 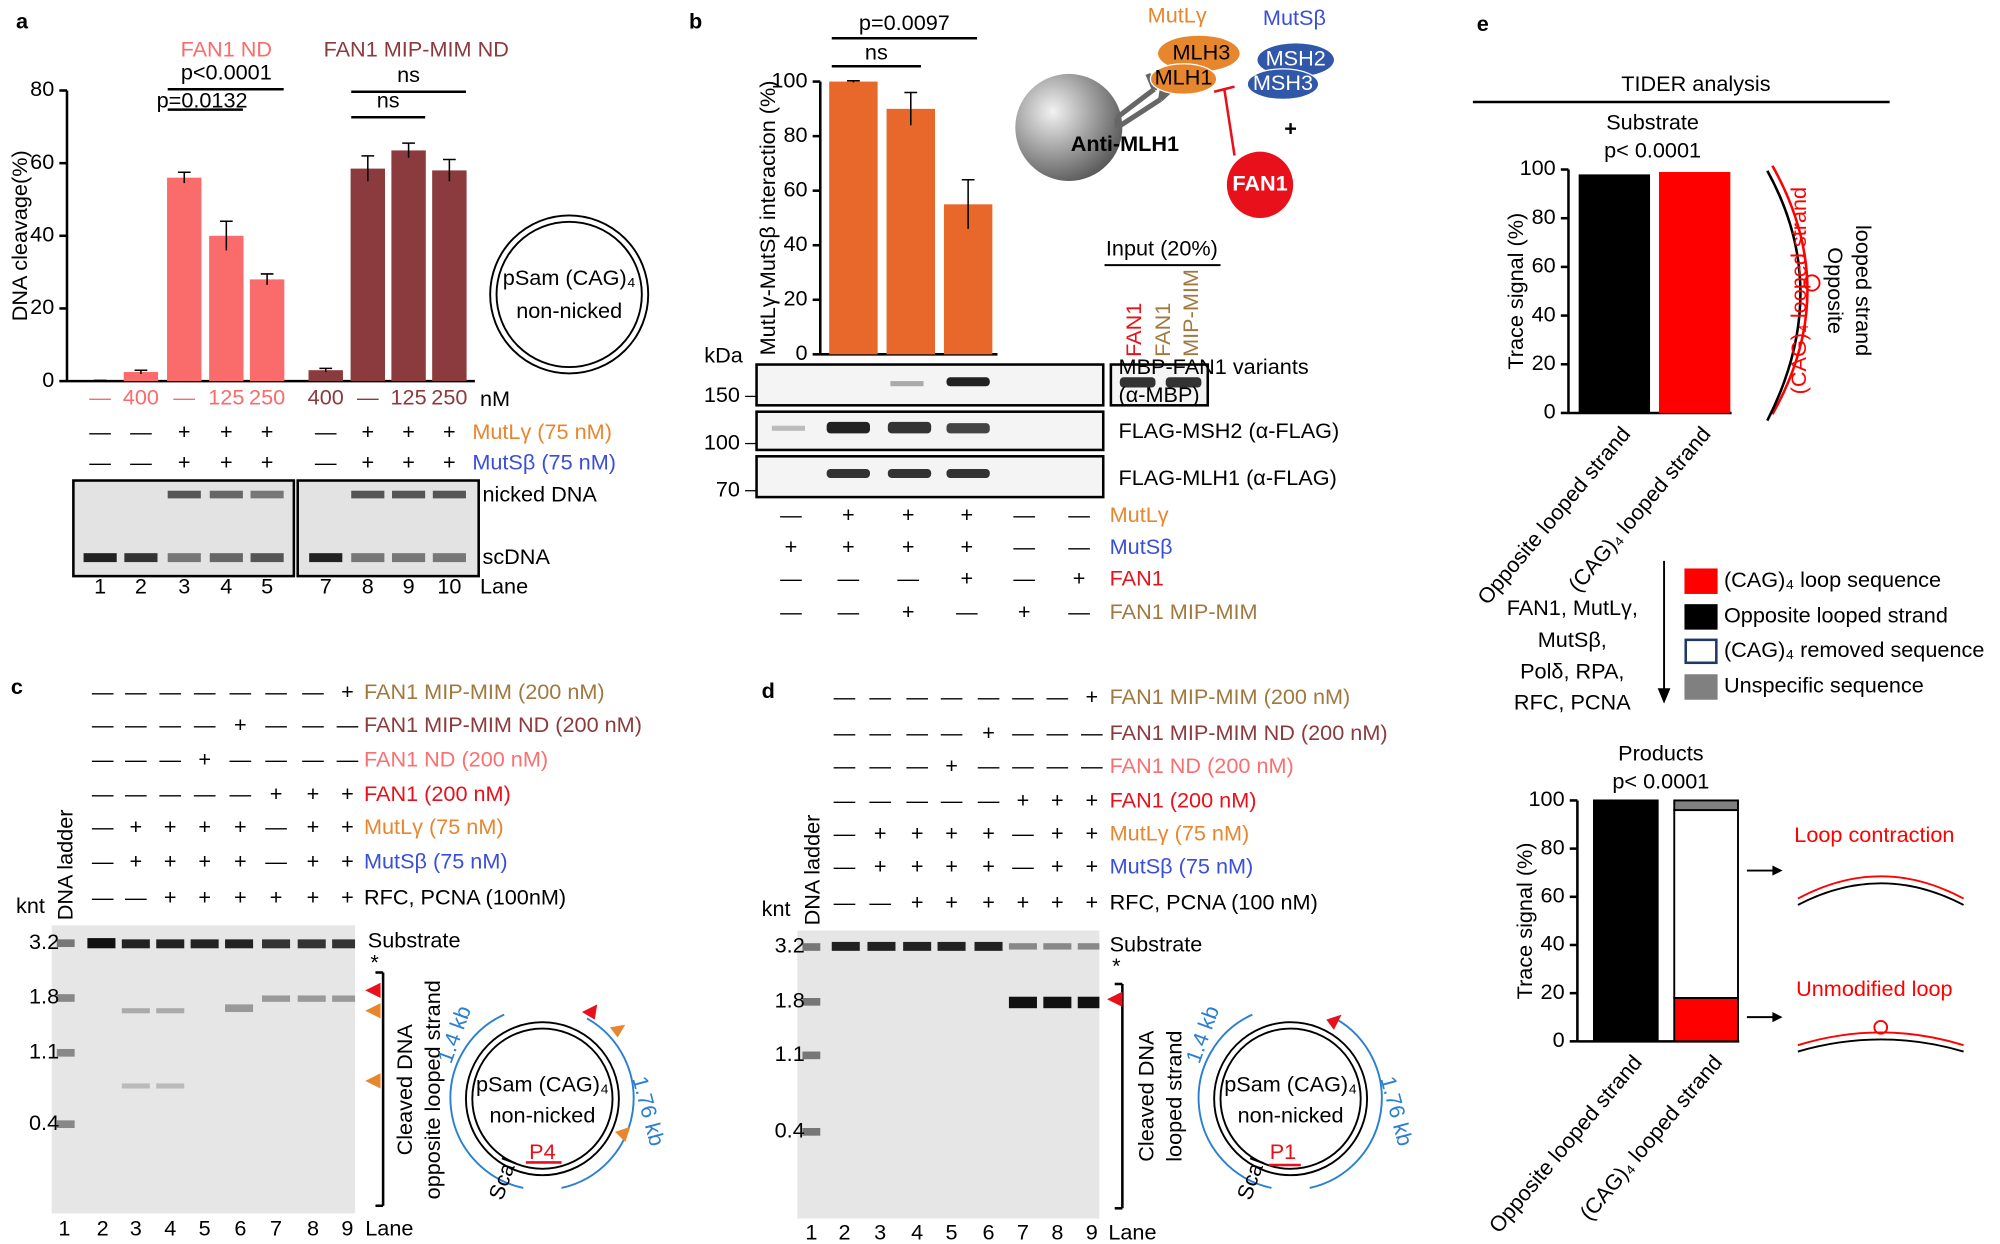 I want to click on plasmid-a, so click(x=569, y=294).